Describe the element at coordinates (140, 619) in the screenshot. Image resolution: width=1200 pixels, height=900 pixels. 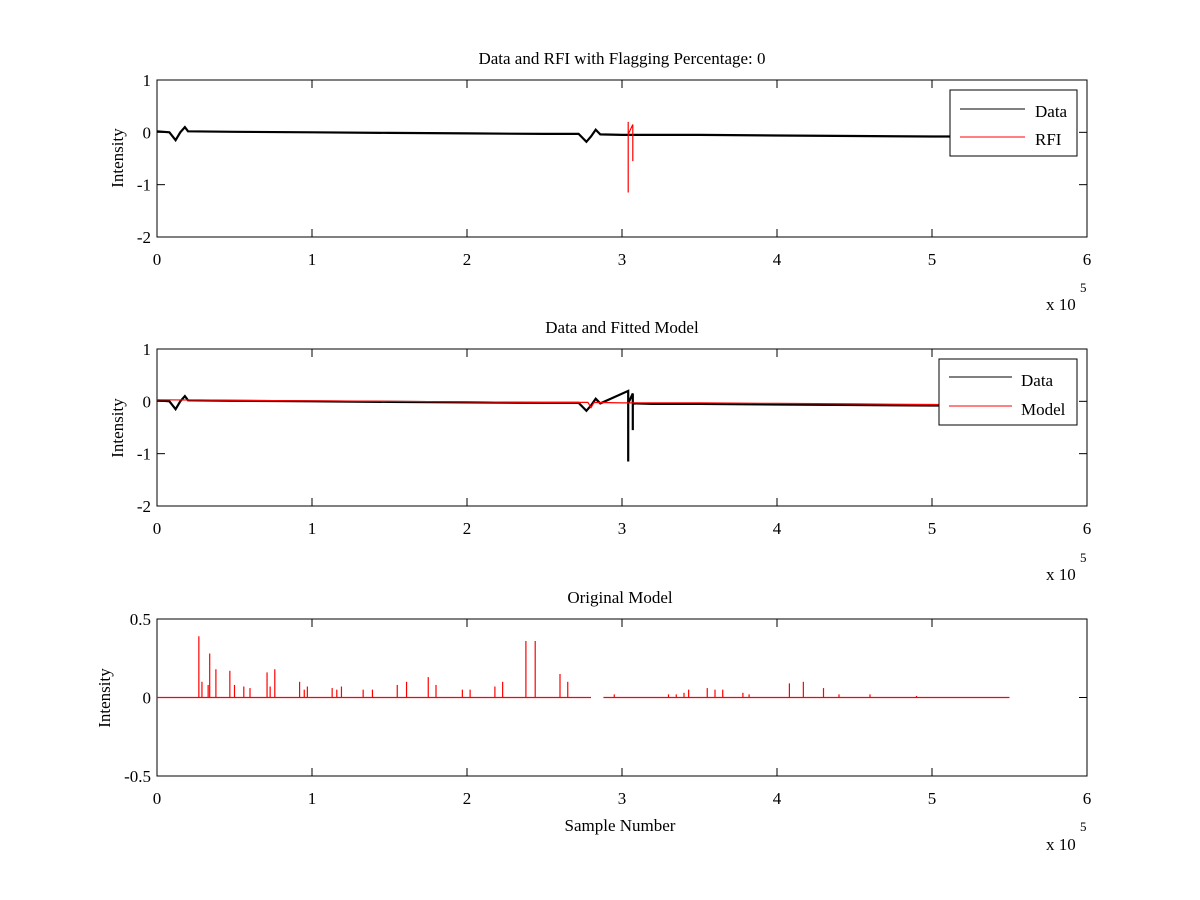
I see `y-tick-label: 0.5` at that location.